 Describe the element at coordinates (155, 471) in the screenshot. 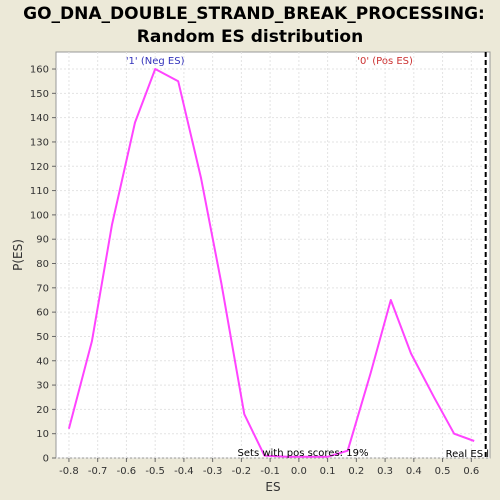

I see `x-tick-label: -0.5` at that location.